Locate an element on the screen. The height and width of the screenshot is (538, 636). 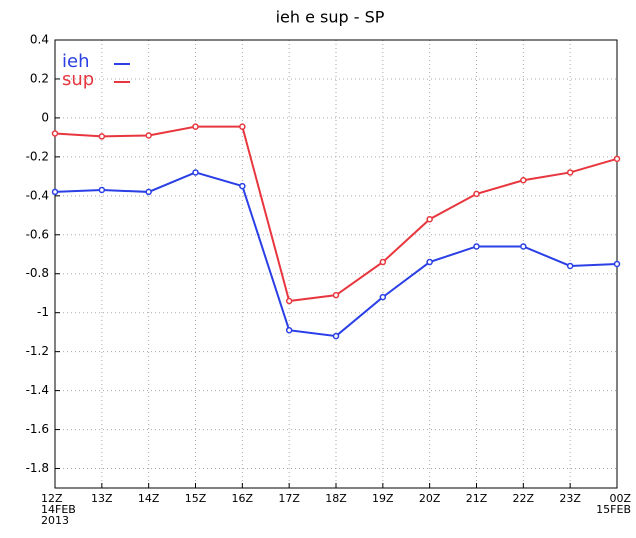
x-tick-label: 18Z is located at coordinates (336, 498).